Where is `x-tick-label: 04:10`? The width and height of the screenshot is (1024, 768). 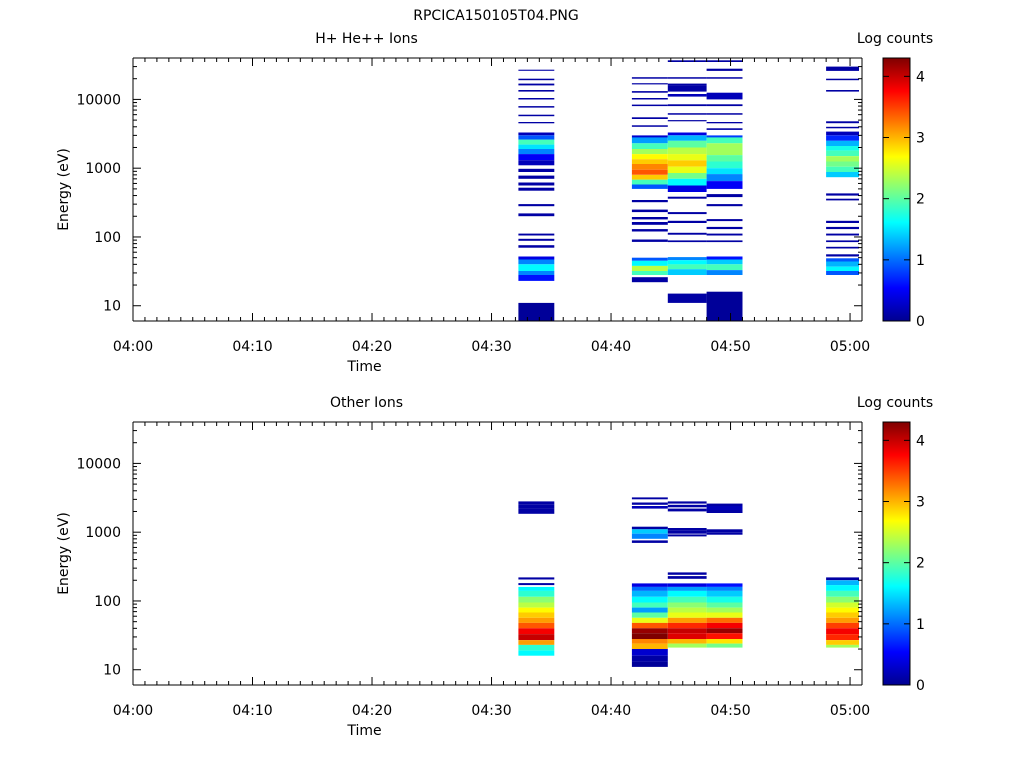 x-tick-label: 04:10 is located at coordinates (252, 347).